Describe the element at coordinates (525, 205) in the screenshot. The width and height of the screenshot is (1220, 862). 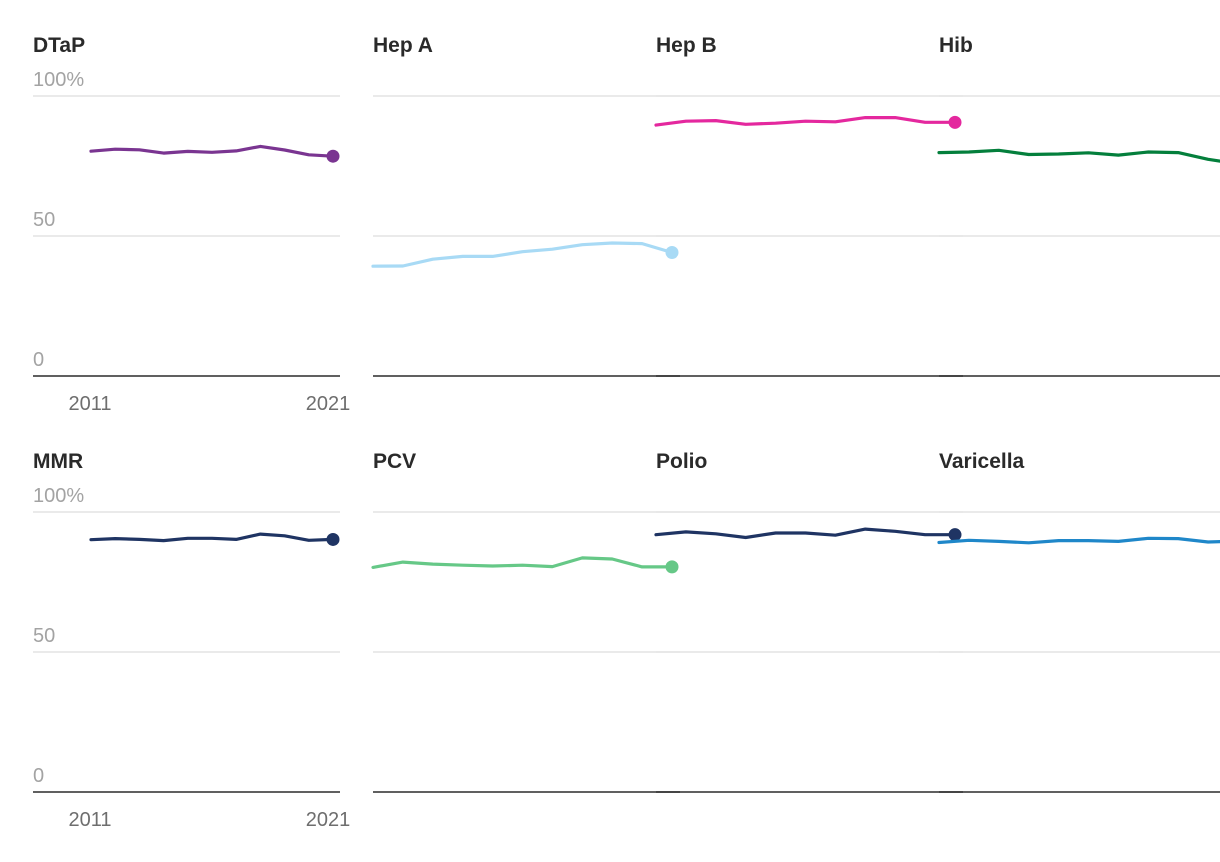
I see `panel-hep-a: Hep A` at that location.